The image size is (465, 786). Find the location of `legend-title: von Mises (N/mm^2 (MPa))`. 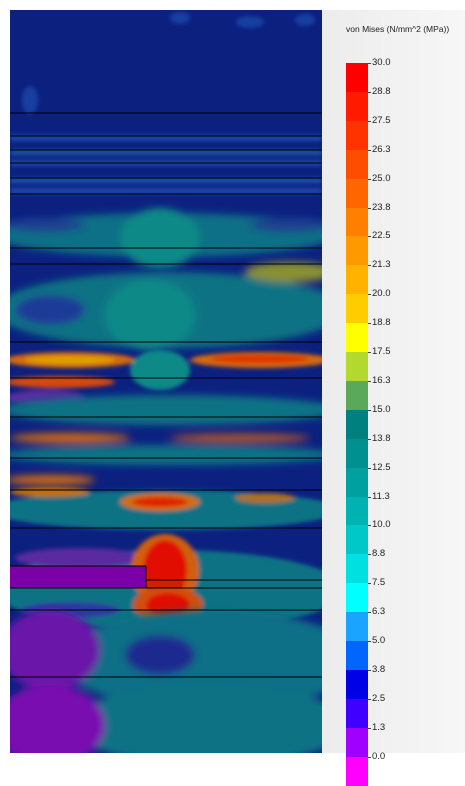

legend-title: von Mises (N/mm^2 (MPa)) is located at coordinates (398, 29).